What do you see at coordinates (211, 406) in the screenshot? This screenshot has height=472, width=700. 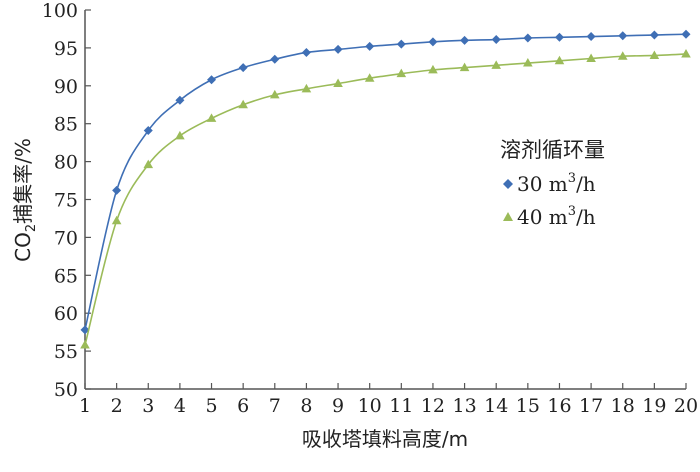 I see `x-tick-label: 5` at bounding box center [211, 406].